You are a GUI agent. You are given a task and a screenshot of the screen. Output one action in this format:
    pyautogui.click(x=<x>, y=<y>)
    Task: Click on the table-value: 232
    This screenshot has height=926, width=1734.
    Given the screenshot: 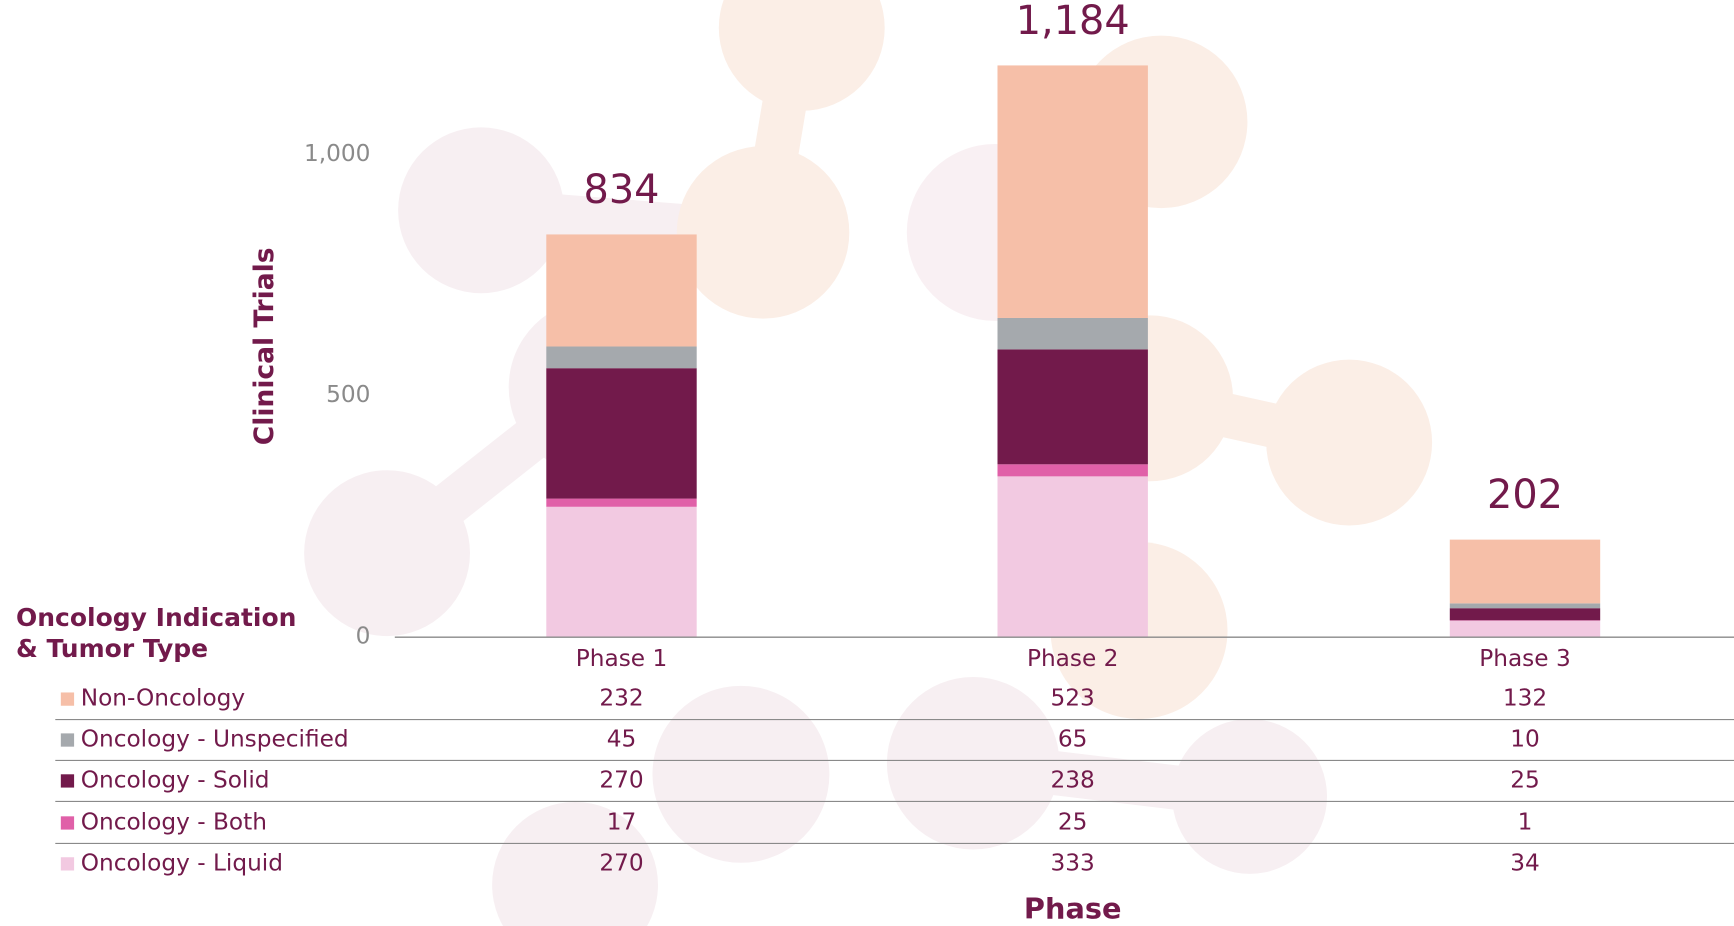 What is the action you would take?
    pyautogui.click(x=621, y=698)
    